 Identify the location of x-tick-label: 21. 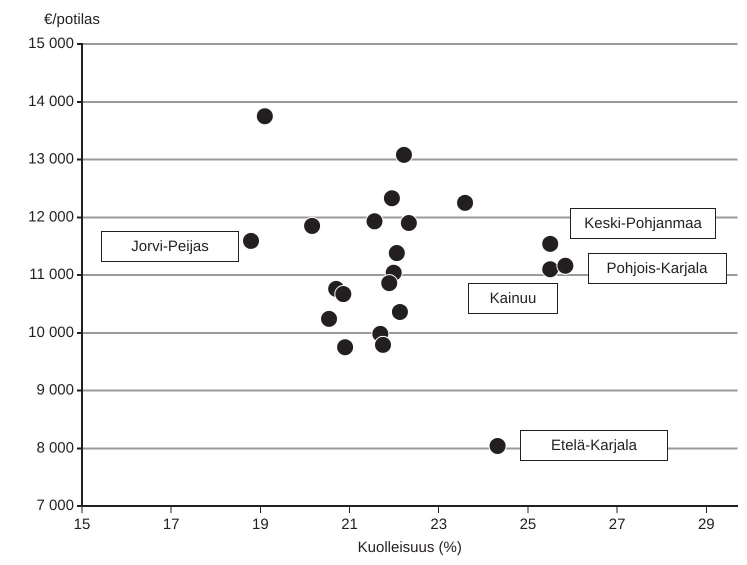
(349, 525).